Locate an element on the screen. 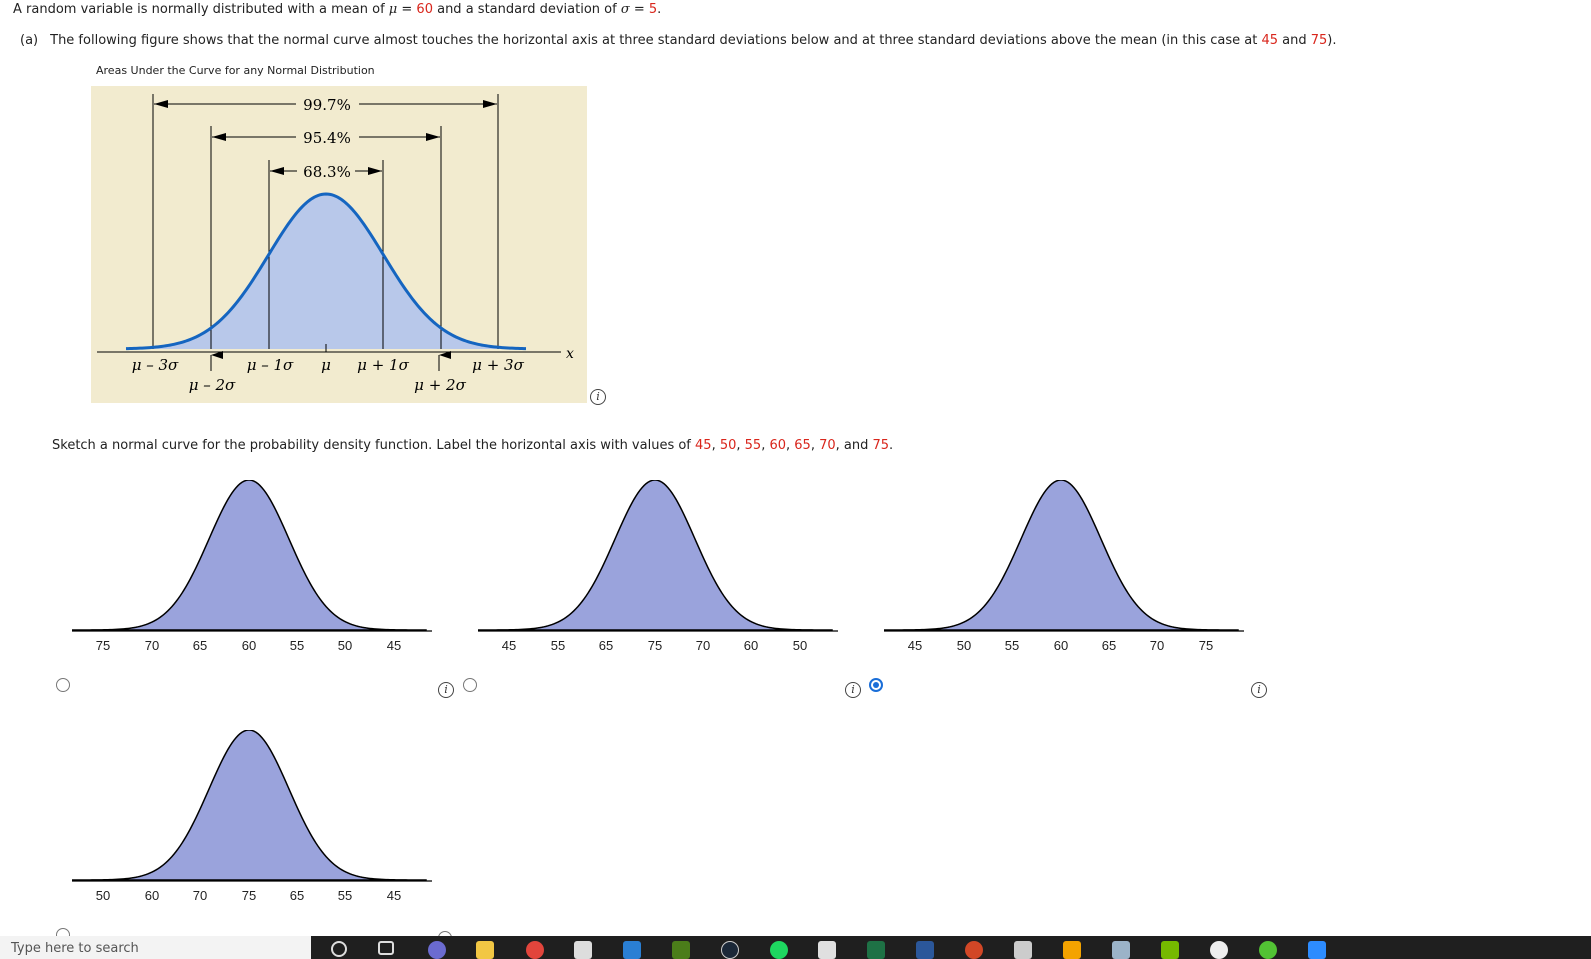 The image size is (1591, 959). option-2-graph: 45 55 65 75 70 60 50 is located at coordinates (658, 566).